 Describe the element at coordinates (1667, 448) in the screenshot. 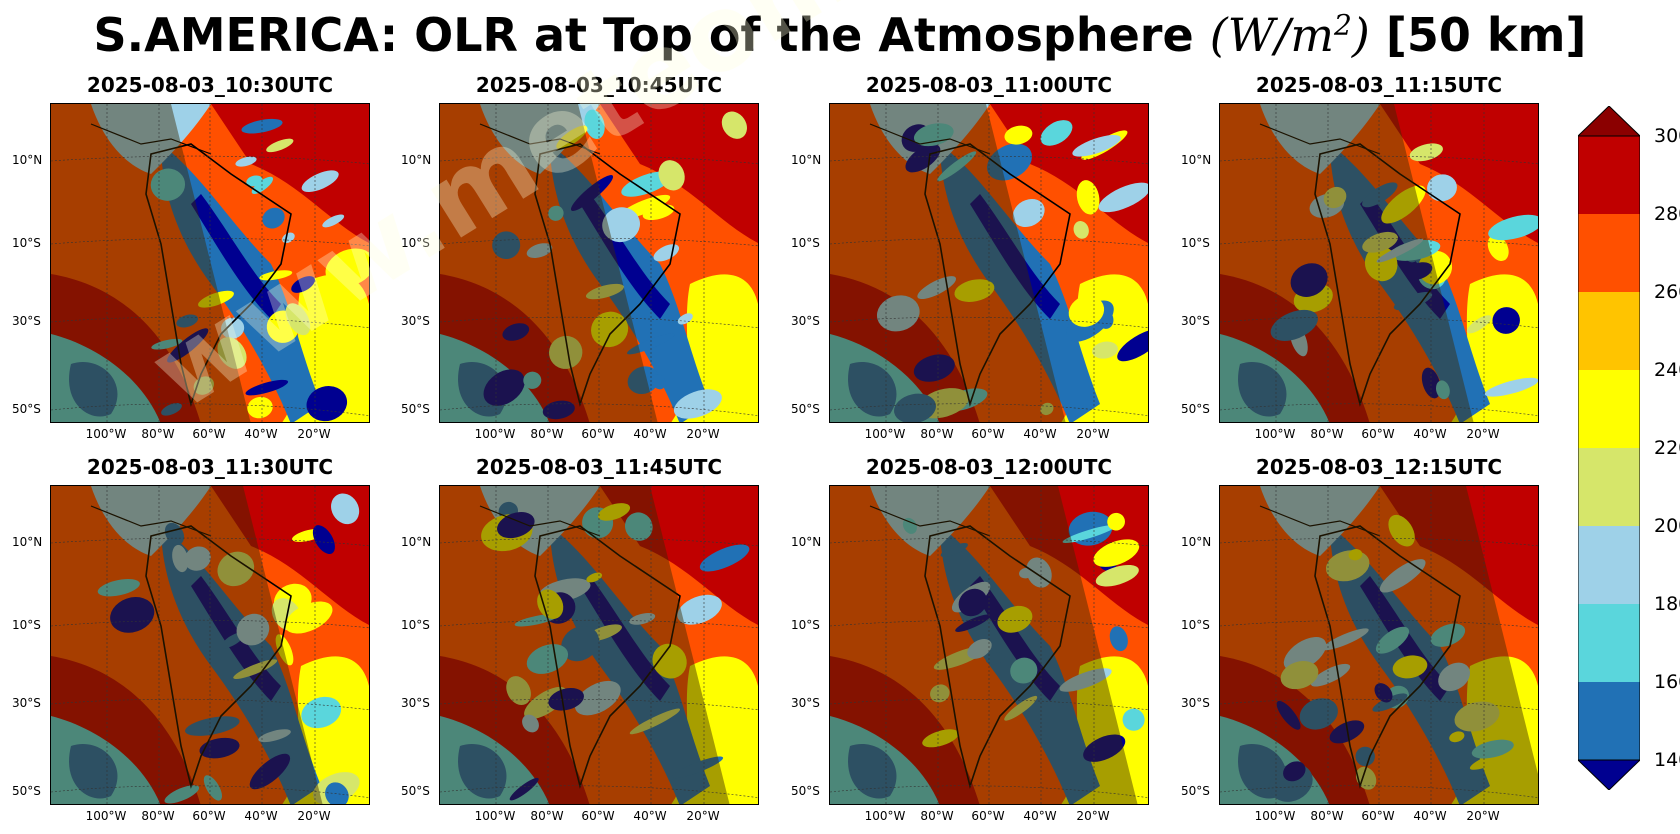

I see `colorbar-tick-label: 220` at that location.